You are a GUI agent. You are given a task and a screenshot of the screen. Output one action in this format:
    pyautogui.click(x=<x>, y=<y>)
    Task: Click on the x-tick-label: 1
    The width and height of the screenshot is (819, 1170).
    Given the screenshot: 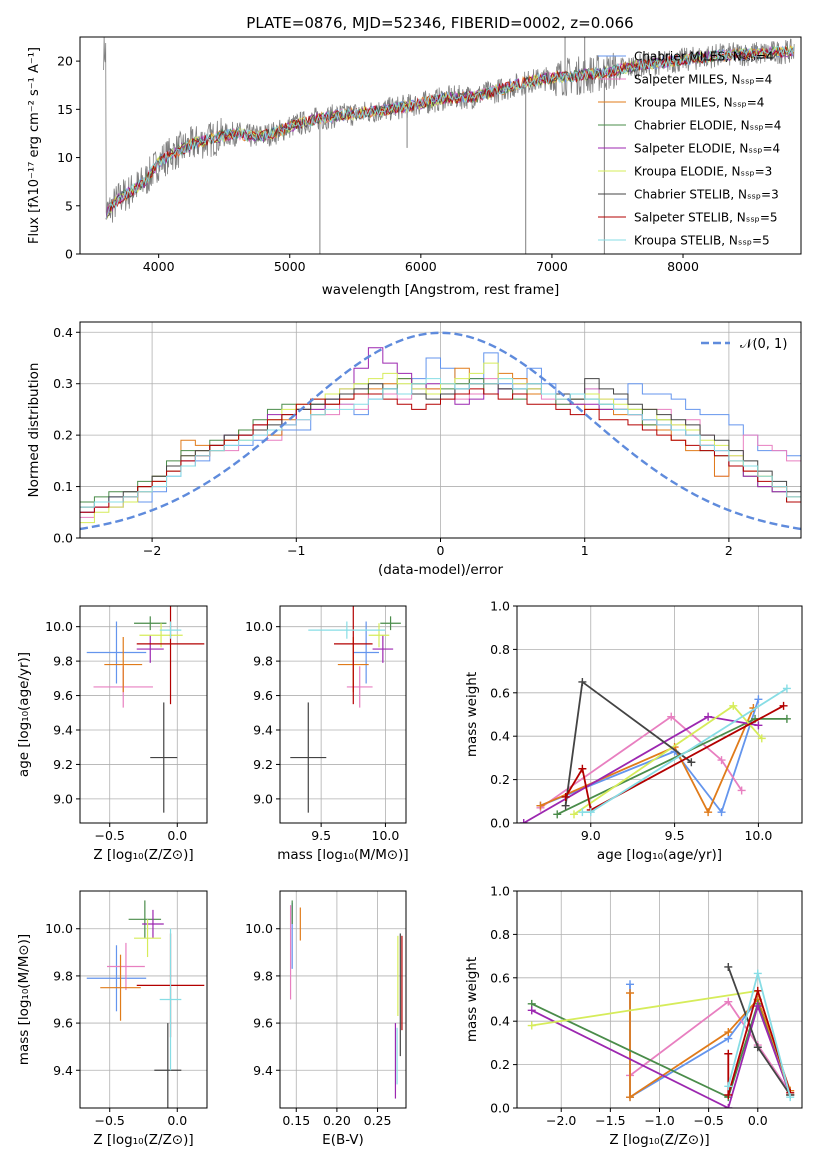 What is the action you would take?
    pyautogui.click(x=585, y=550)
    